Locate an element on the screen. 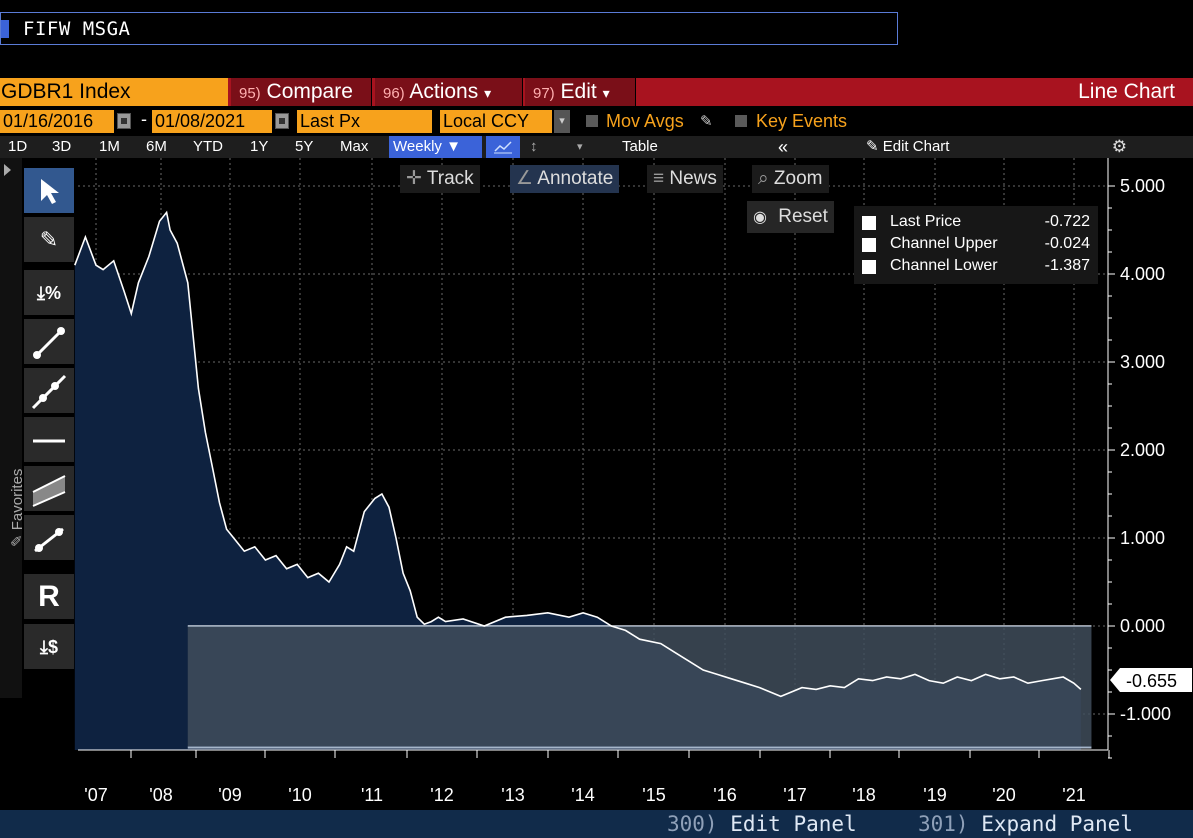 The height and width of the screenshot is (838, 1193). actions-label: Actions is located at coordinates (444, 91).